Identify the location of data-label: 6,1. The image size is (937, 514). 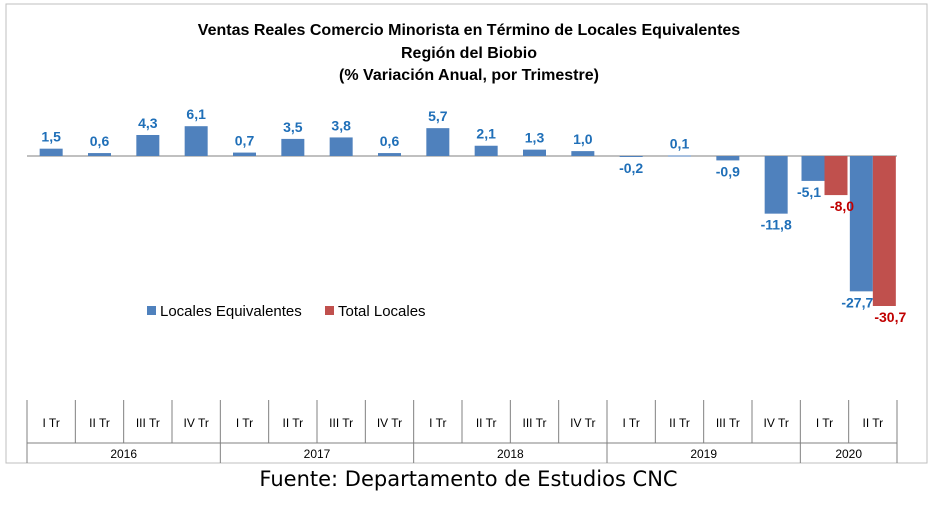
(196, 114).